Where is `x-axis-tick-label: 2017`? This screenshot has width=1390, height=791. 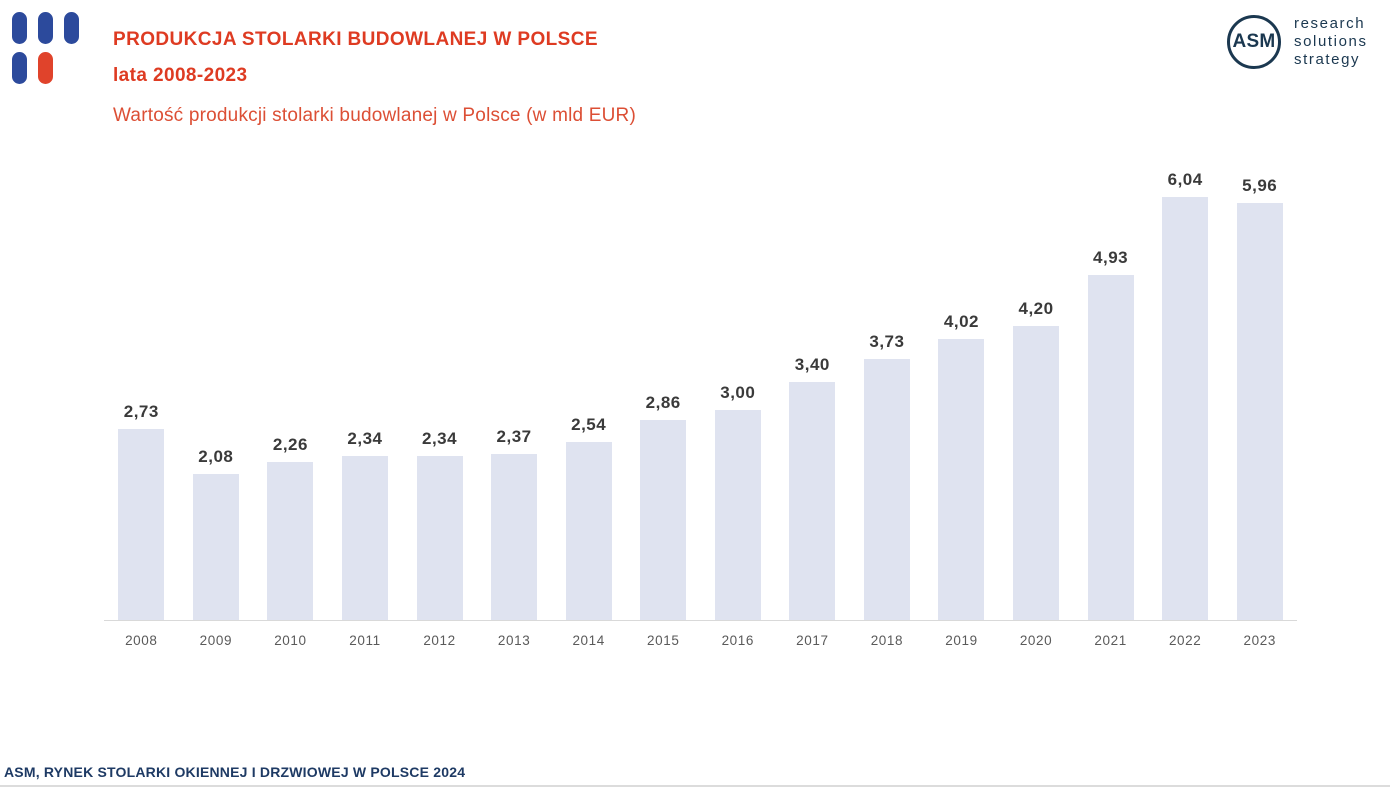 x-axis-tick-label: 2017 is located at coordinates (812, 640).